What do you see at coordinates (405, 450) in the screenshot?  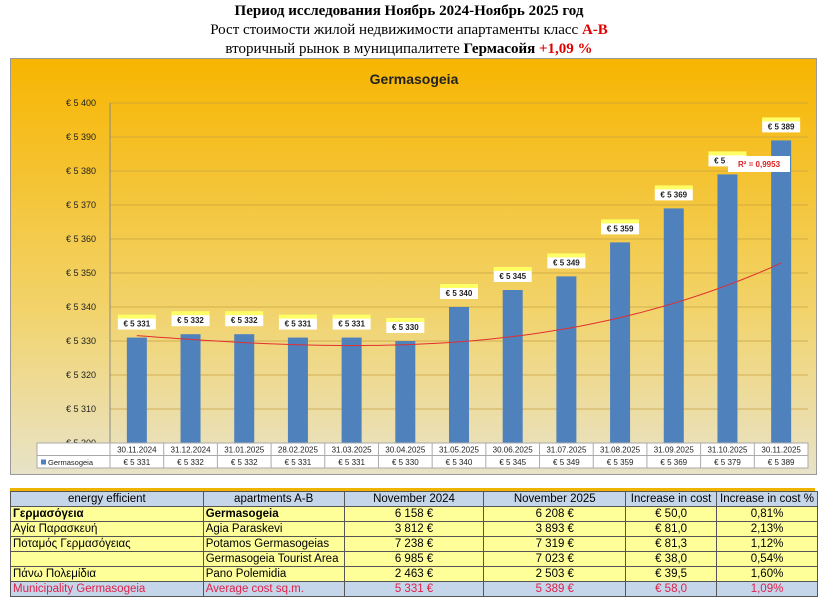 I see `x-tick-label: 30.04.2025` at bounding box center [405, 450].